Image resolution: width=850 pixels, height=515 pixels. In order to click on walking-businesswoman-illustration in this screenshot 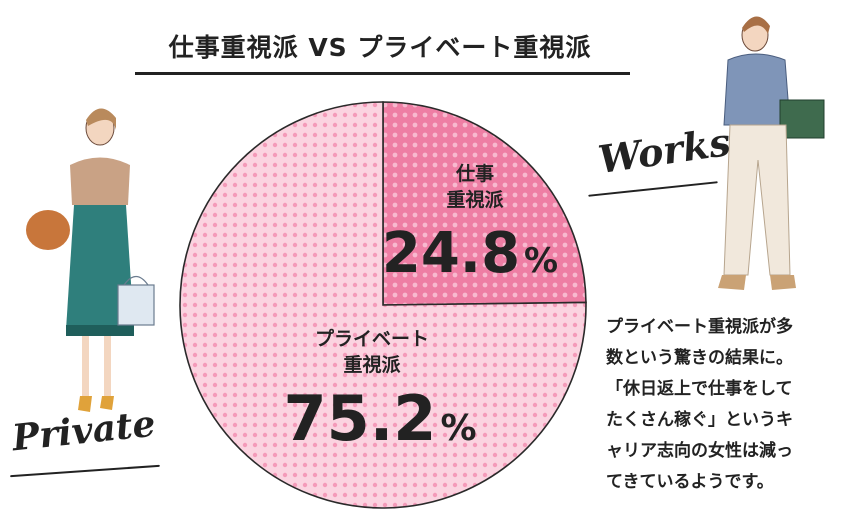, I will do `click(771, 153)`.